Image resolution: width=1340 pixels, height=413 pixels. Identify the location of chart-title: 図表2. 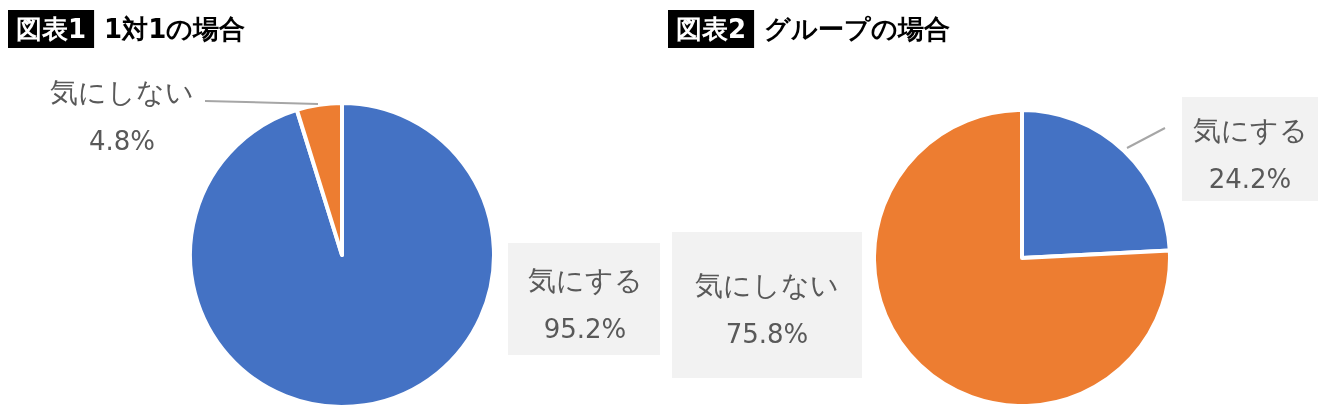
(711, 29).